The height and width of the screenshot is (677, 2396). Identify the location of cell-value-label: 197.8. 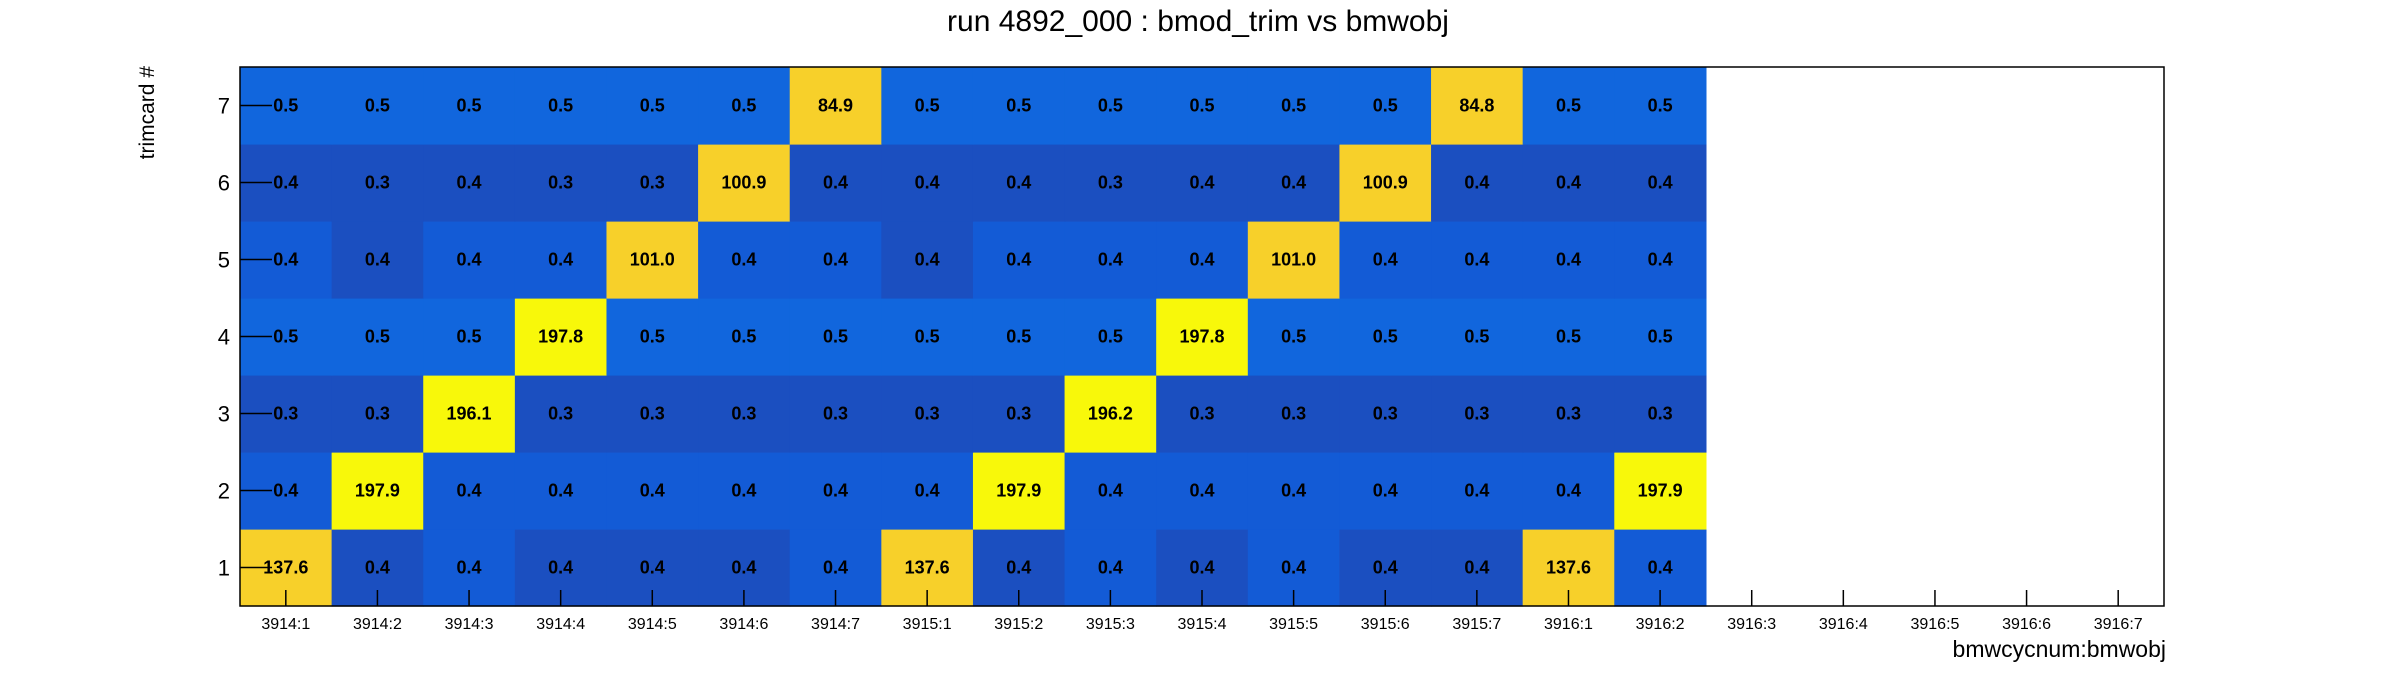
(560, 337).